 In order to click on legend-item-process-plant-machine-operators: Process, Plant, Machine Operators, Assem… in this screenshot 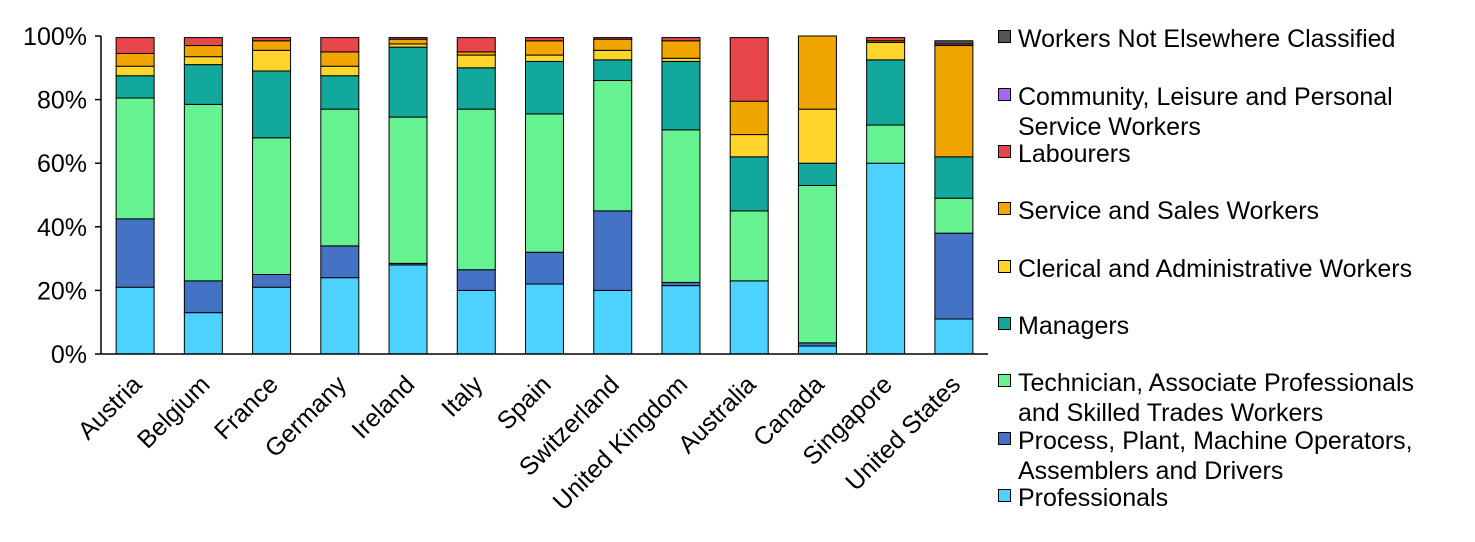, I will do `click(1228, 456)`.